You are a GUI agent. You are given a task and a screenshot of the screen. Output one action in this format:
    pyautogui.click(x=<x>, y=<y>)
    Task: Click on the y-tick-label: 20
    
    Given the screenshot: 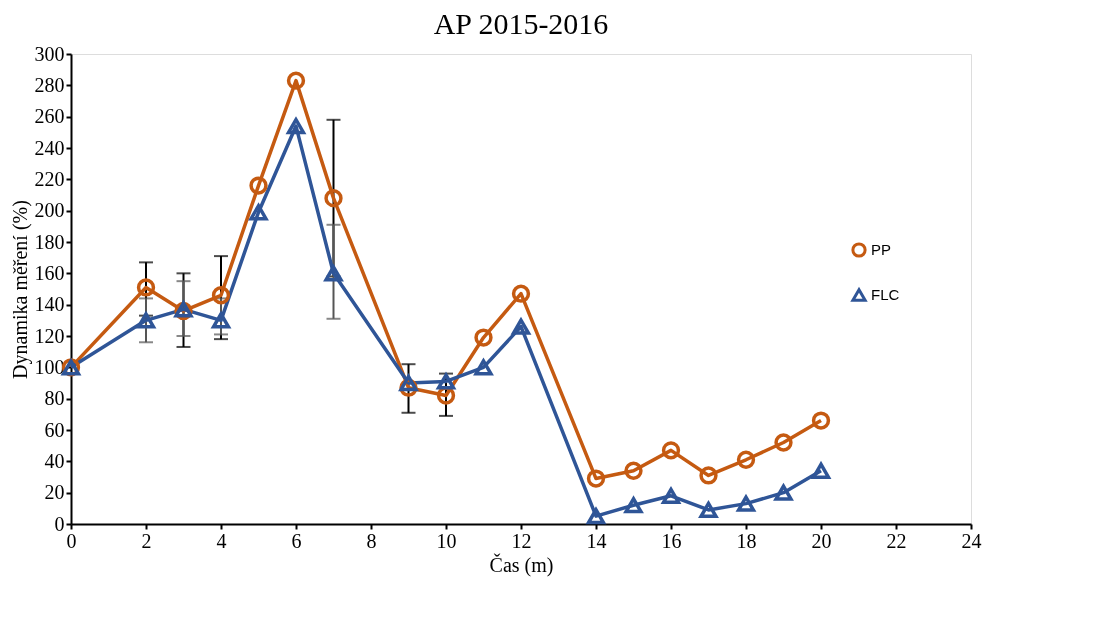 What is the action you would take?
    pyautogui.click(x=54, y=492)
    